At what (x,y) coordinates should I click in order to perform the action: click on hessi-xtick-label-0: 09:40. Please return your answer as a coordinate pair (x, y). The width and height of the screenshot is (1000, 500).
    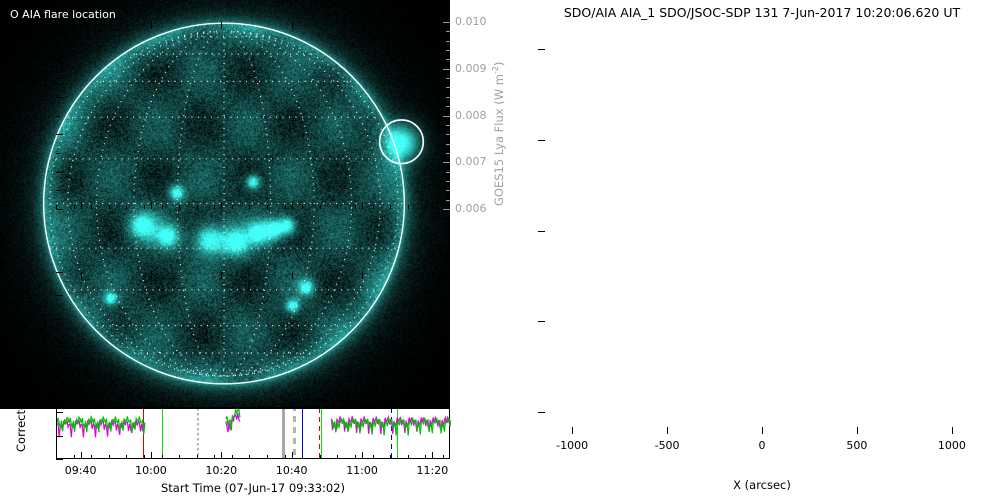
    Looking at the image, I should click on (80, 470).